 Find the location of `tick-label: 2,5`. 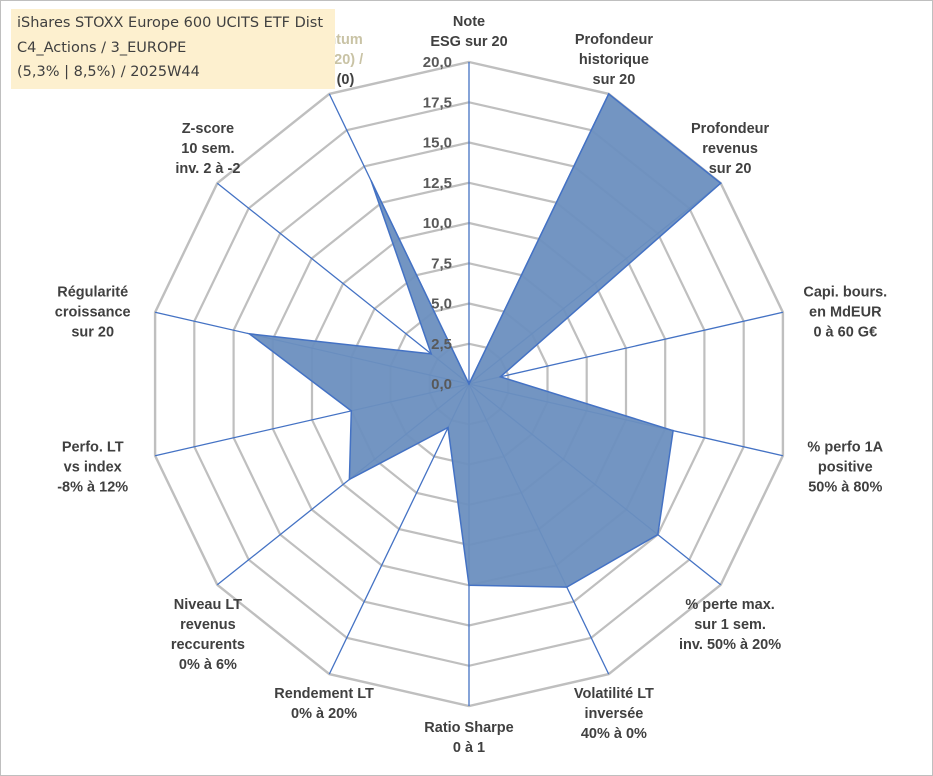

tick-label: 2,5 is located at coordinates (441, 344).